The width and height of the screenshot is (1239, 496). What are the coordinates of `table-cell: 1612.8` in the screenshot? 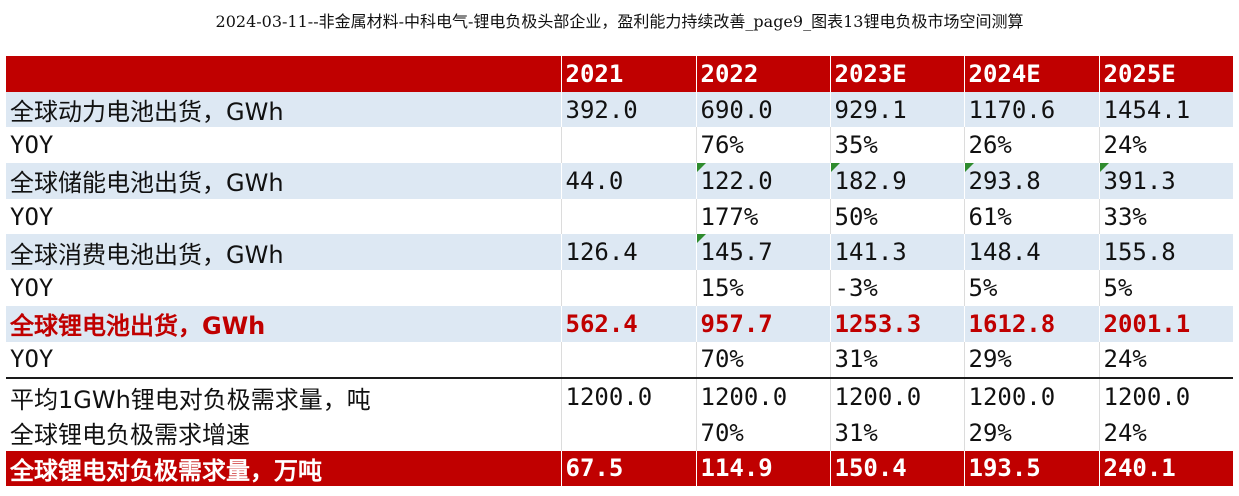 It's located at (1031, 323).